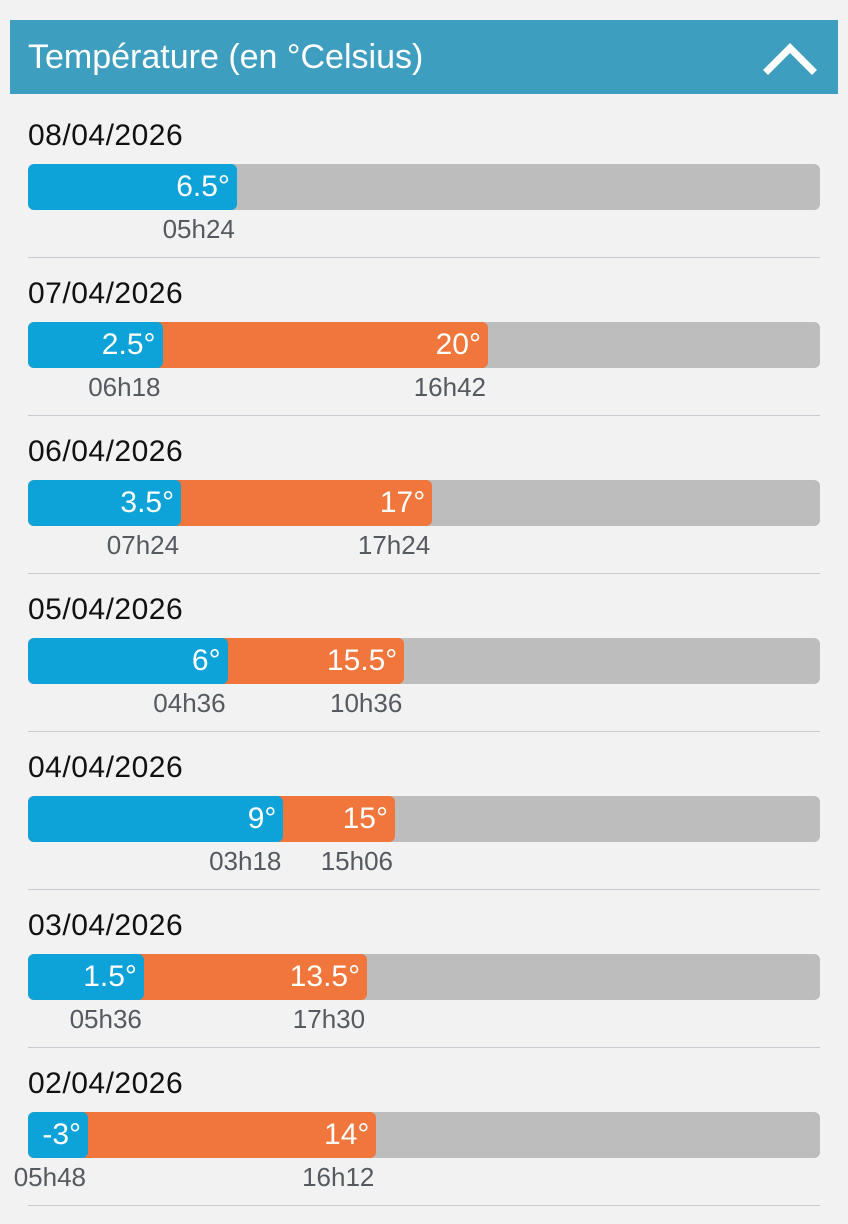 Image resolution: width=848 pixels, height=1224 pixels. I want to click on max-temperature-time: 10h36, so click(366, 703).